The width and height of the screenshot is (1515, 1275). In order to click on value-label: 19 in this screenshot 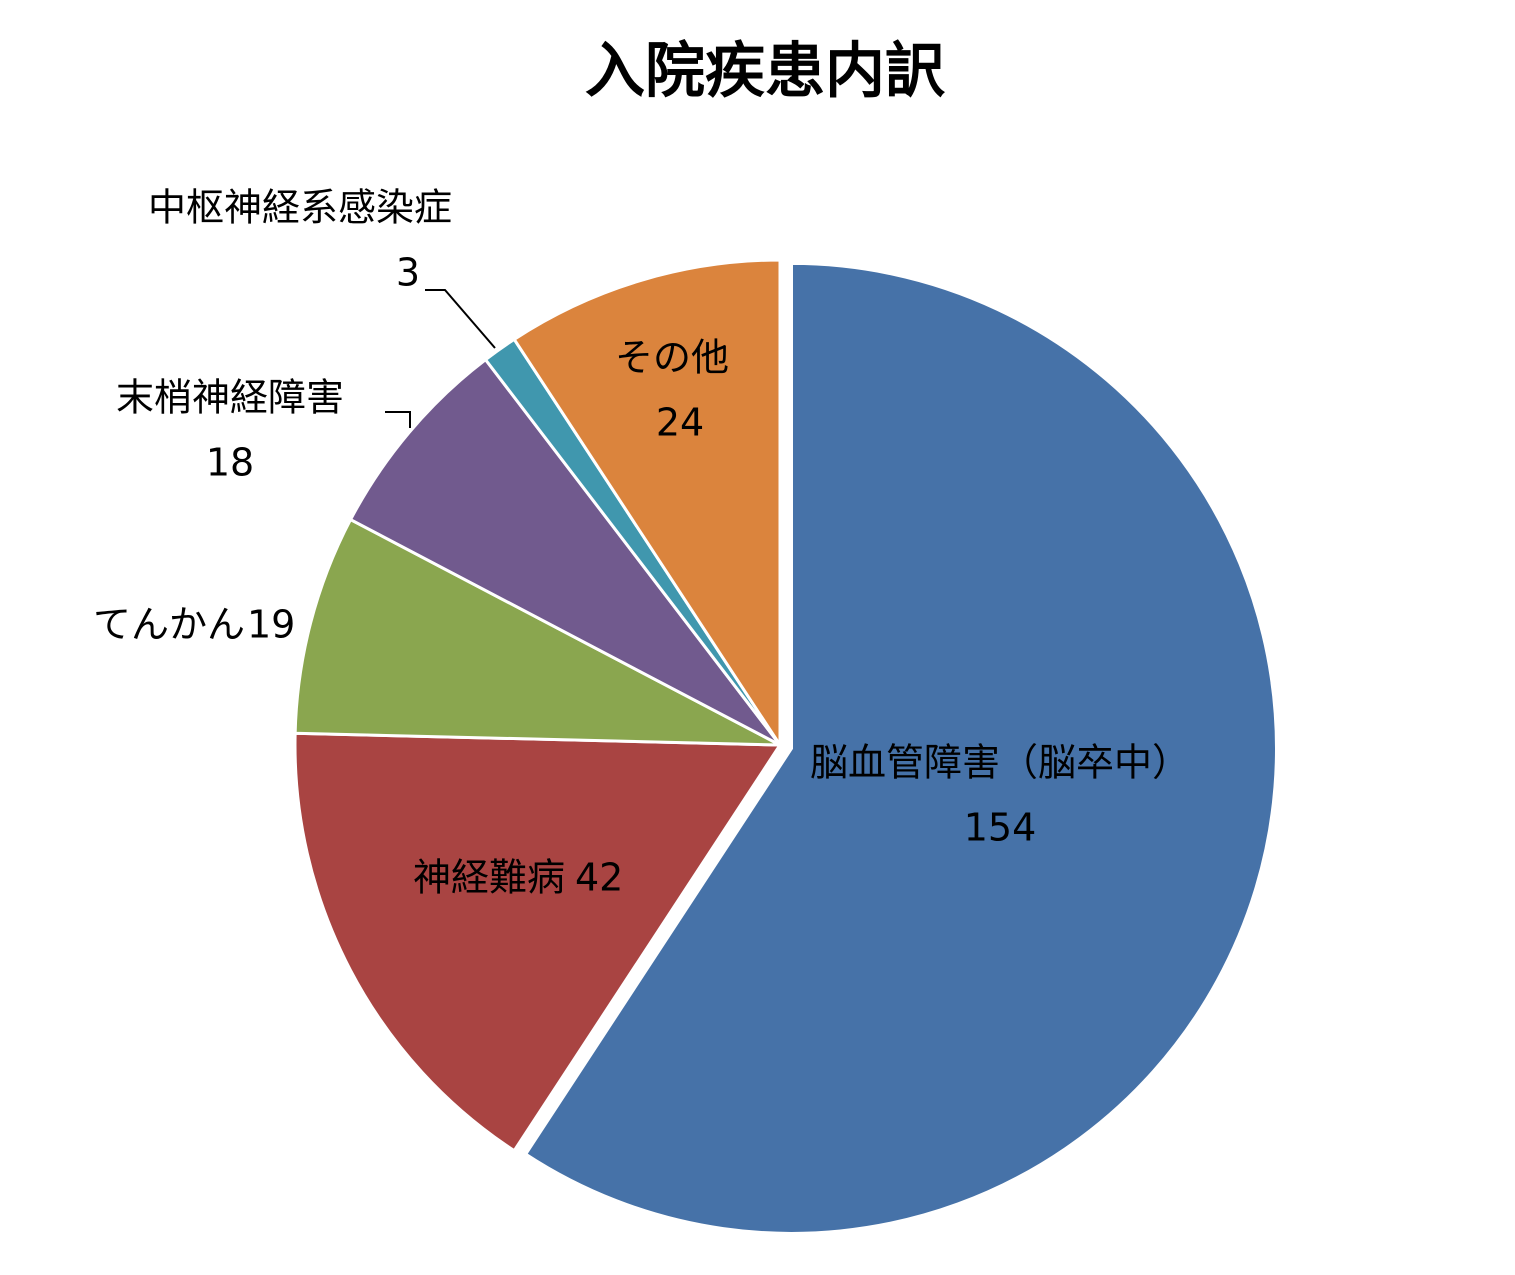, I will do `click(271, 625)`.